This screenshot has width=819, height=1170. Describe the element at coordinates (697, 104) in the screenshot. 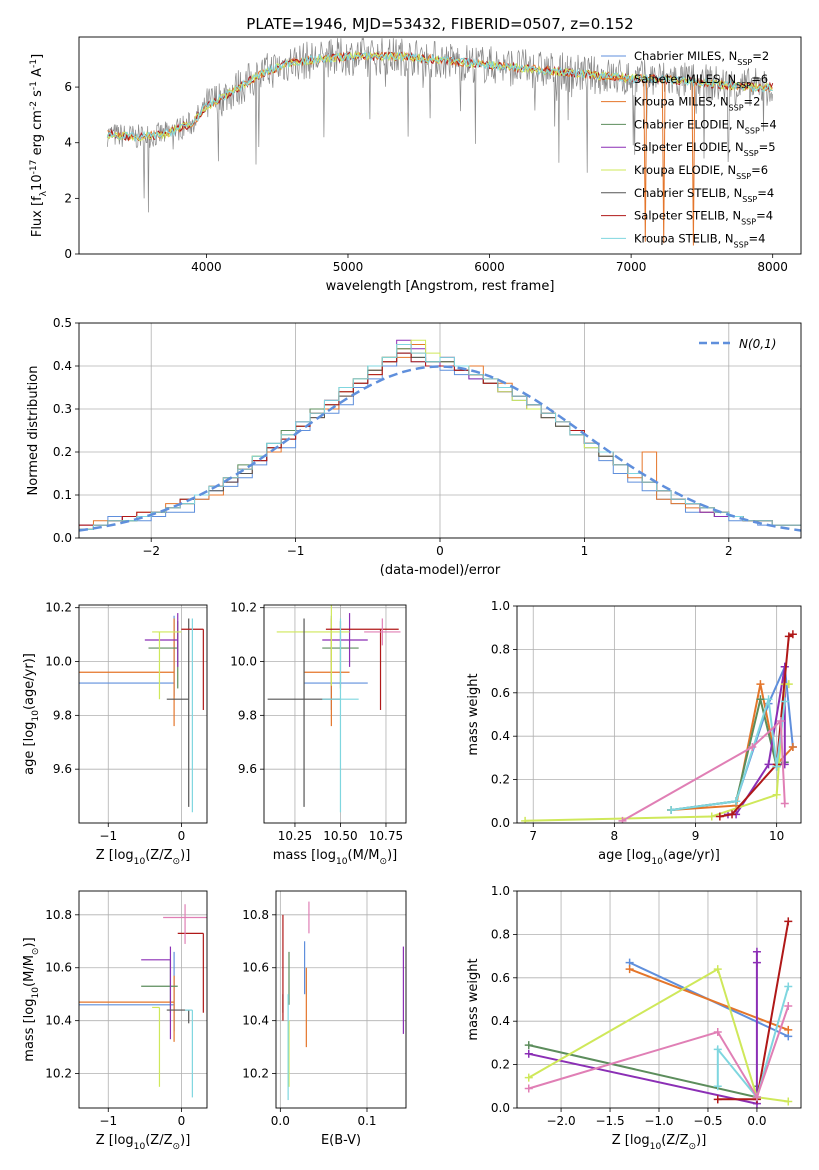

I see `legend-label: Kroupa MILES, NSSP=2` at that location.